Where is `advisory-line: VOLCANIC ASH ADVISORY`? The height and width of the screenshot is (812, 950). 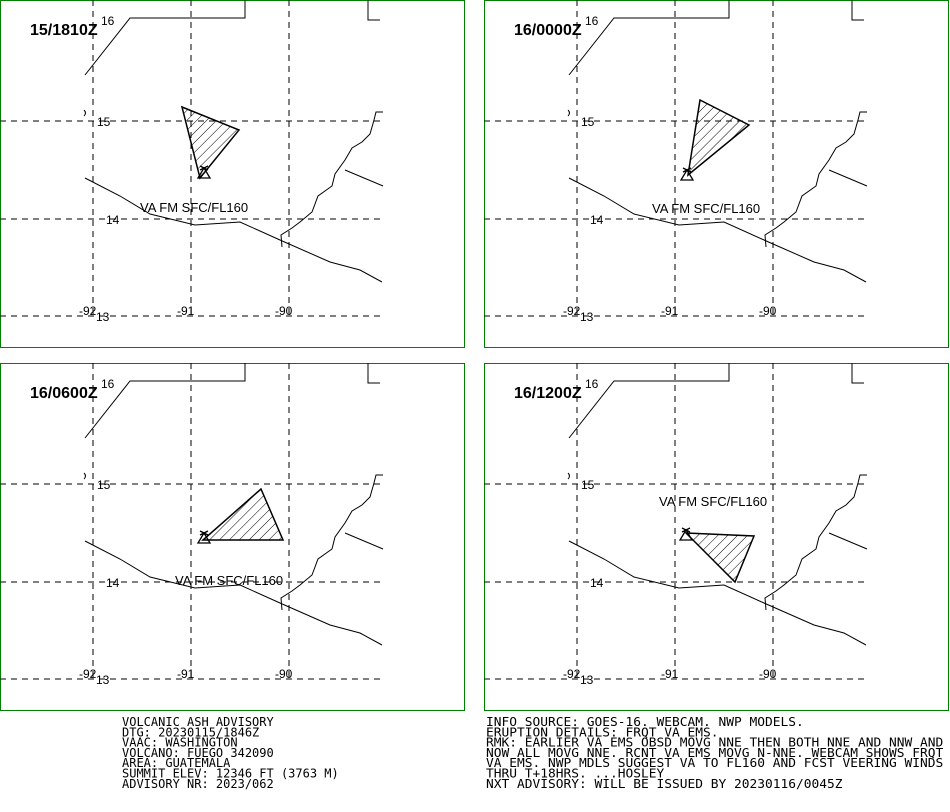 advisory-line: VOLCANIC ASH ADVISORY is located at coordinates (198, 722).